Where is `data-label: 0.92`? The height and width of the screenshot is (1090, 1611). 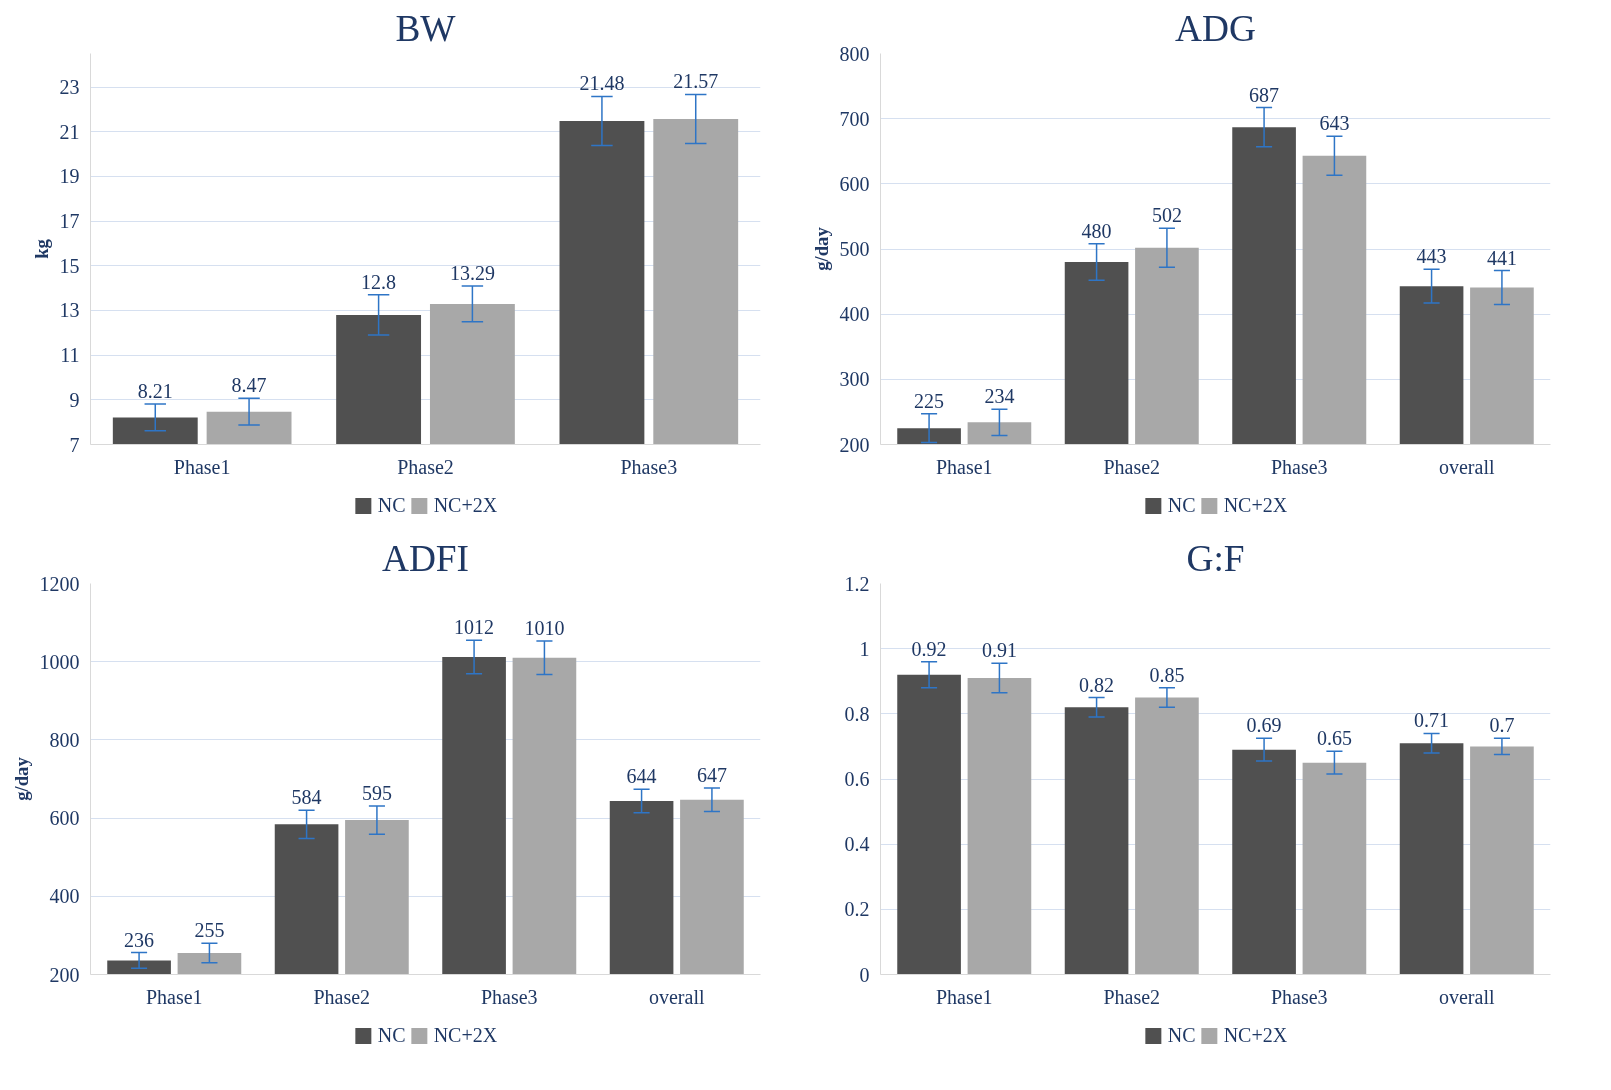 data-label: 0.92 is located at coordinates (929, 648).